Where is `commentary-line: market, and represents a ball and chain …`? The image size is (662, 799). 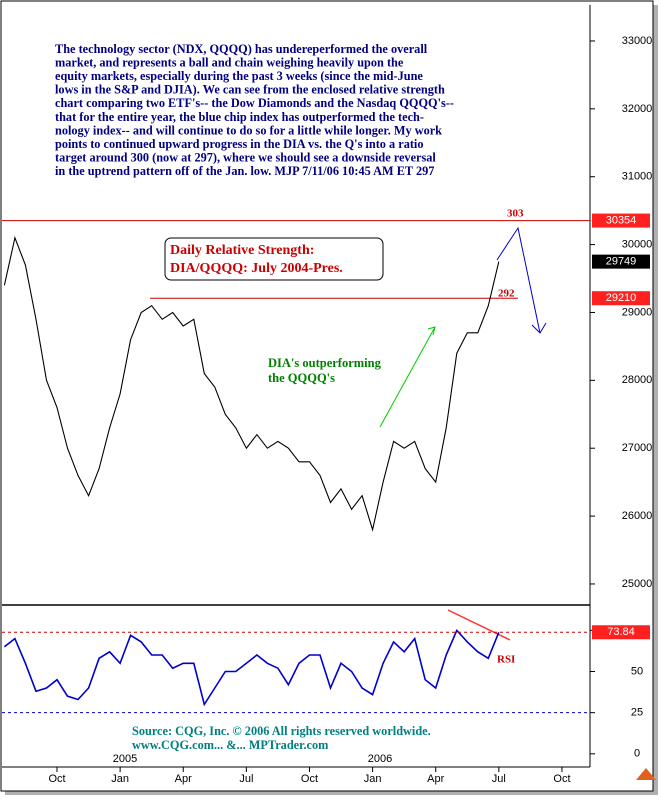 commentary-line: market, and represents a ball and chain … is located at coordinates (229, 62).